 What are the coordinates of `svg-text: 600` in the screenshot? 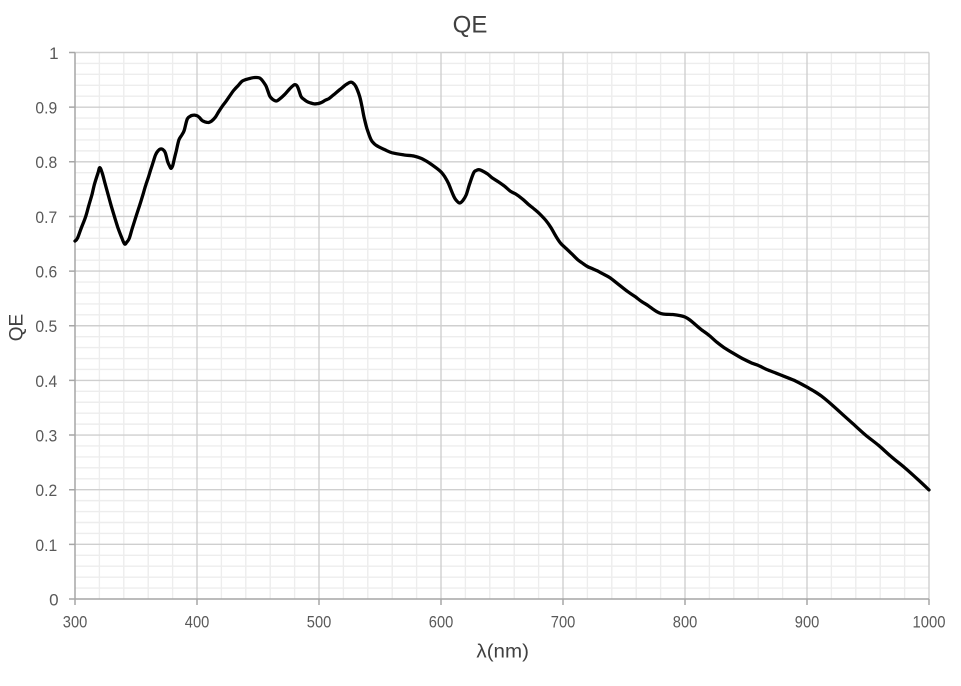 It's located at (441, 622).